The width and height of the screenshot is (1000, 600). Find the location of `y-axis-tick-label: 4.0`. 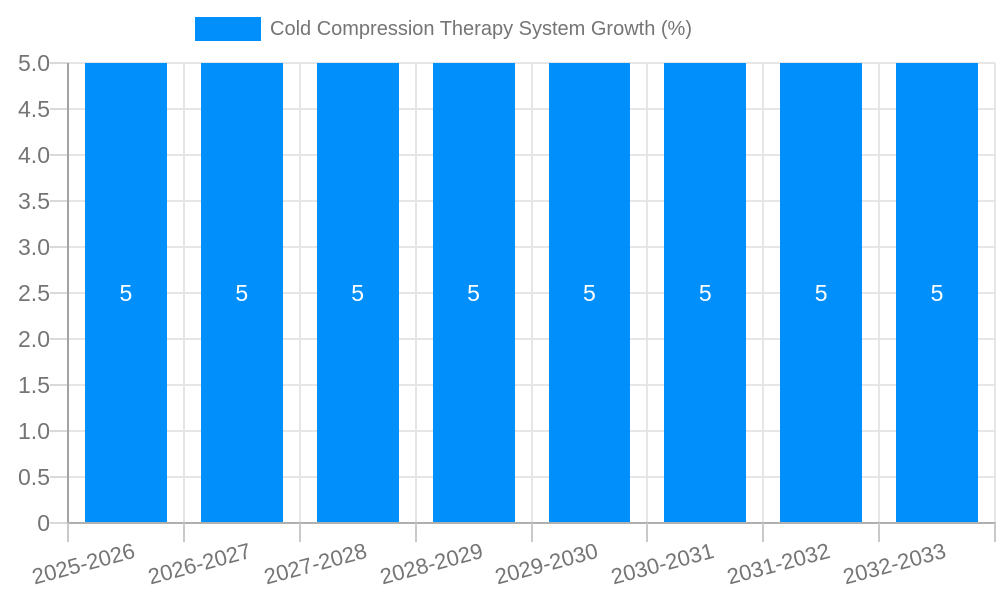

y-axis-tick-label: 4.0 is located at coordinates (34, 155).